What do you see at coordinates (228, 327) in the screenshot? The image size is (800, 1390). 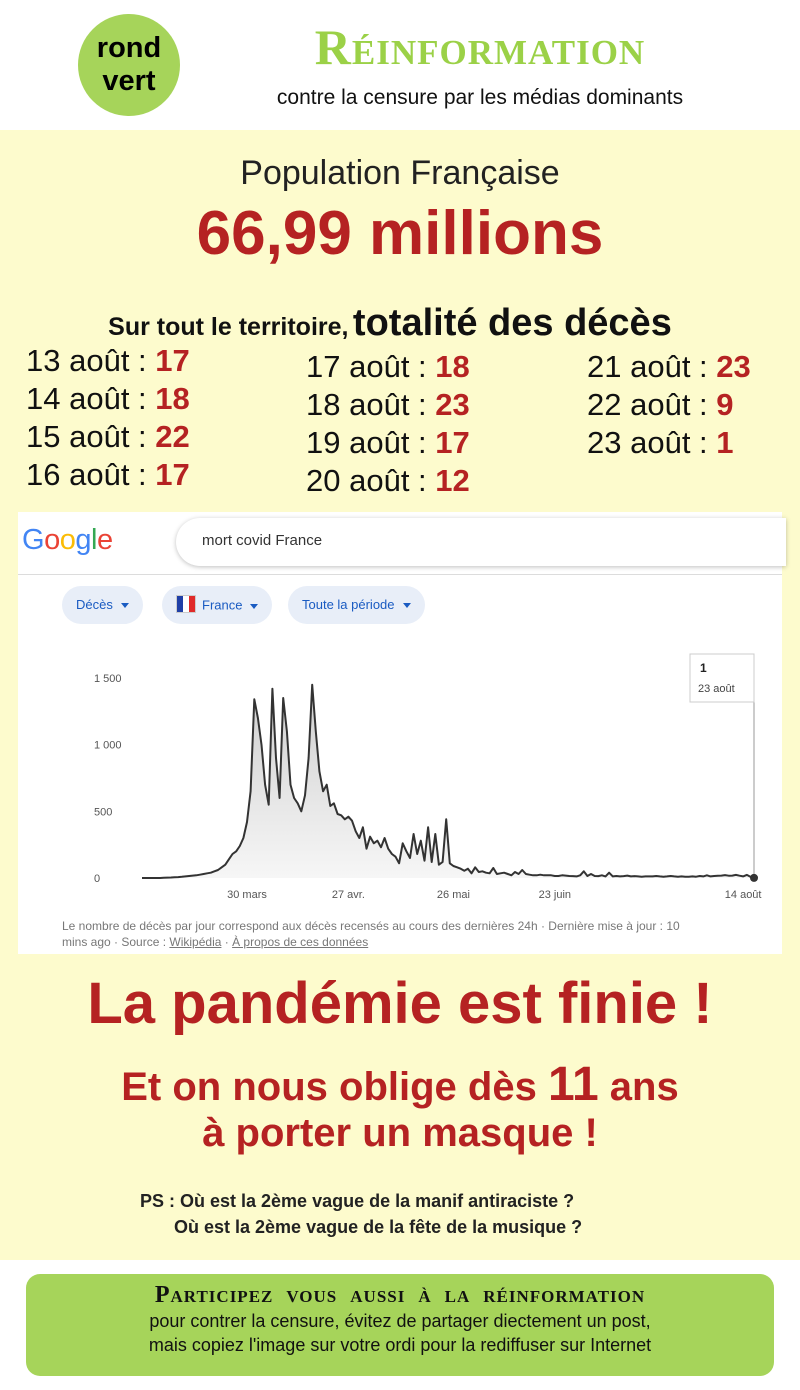 I see `deaths-title-small: Sur tout le territoire,` at bounding box center [228, 327].